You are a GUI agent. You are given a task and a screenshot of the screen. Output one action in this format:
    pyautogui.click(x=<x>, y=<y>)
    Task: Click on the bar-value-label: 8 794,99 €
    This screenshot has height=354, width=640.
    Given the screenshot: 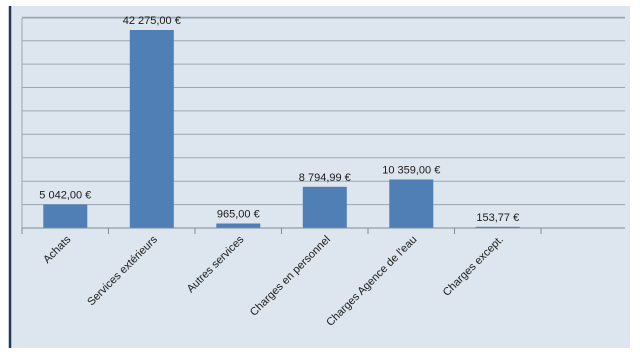 What is the action you would take?
    pyautogui.click(x=325, y=178)
    